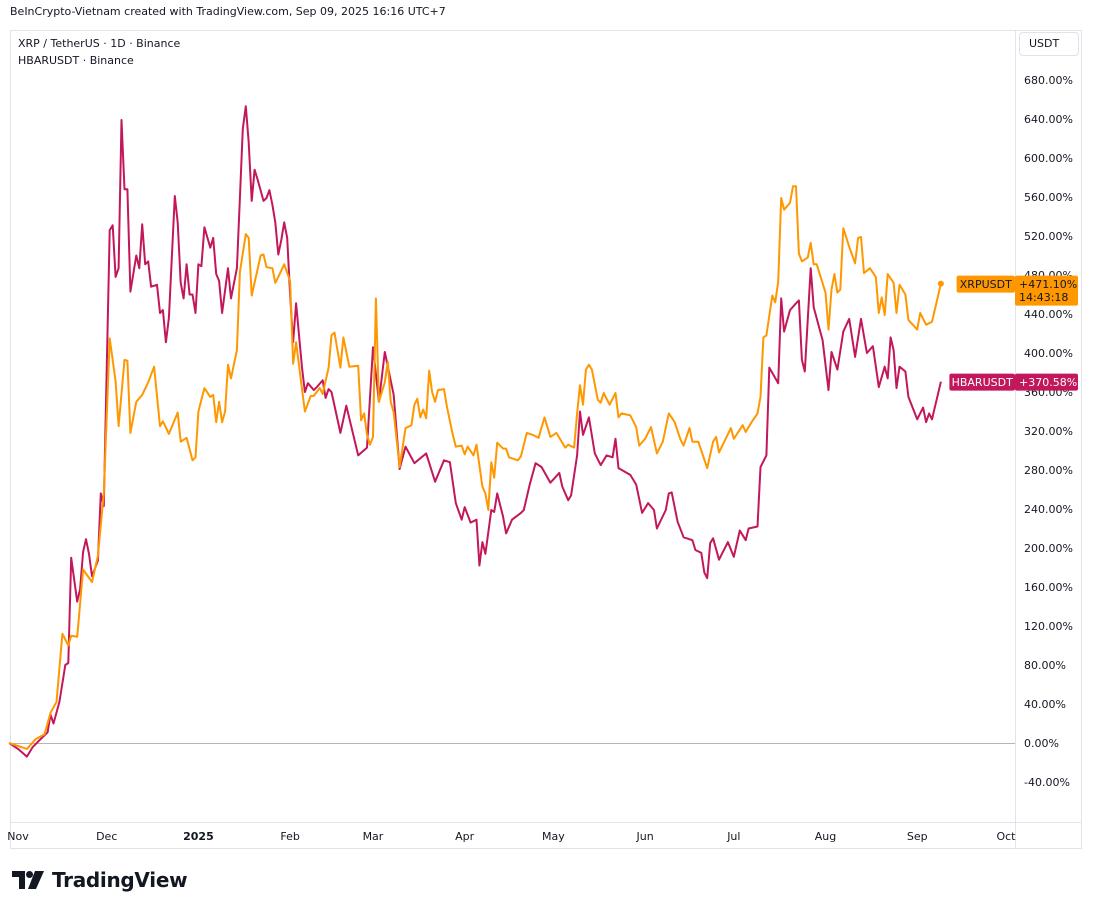 The image size is (1093, 910). Describe the element at coordinates (373, 836) in the screenshot. I see `x-tick-label: Mar` at that location.